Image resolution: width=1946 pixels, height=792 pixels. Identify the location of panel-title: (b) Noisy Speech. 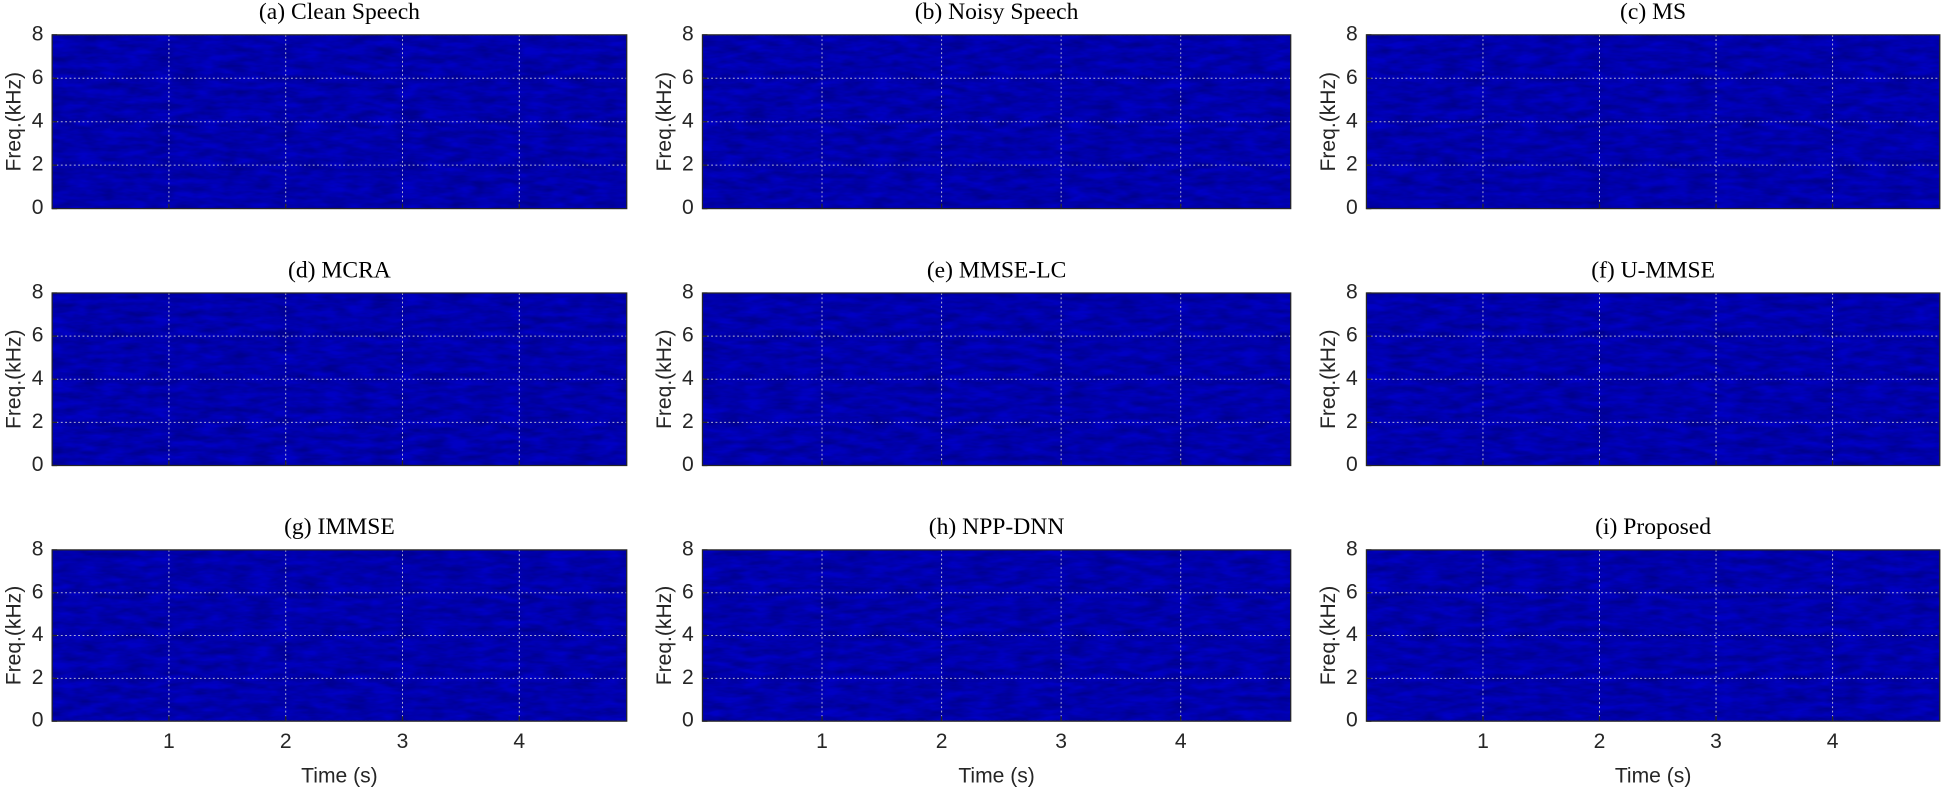
(997, 12).